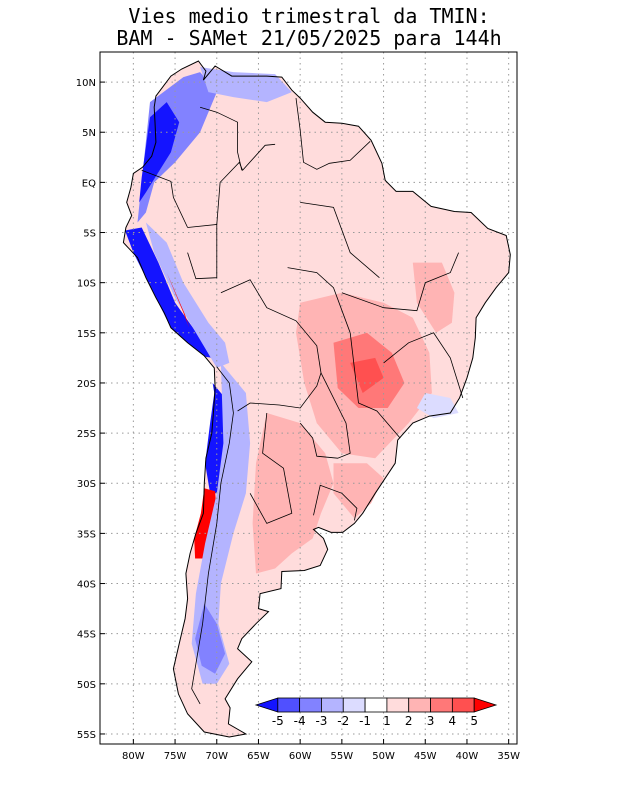  I want to click on colorbar-label: 5, so click(474, 721).